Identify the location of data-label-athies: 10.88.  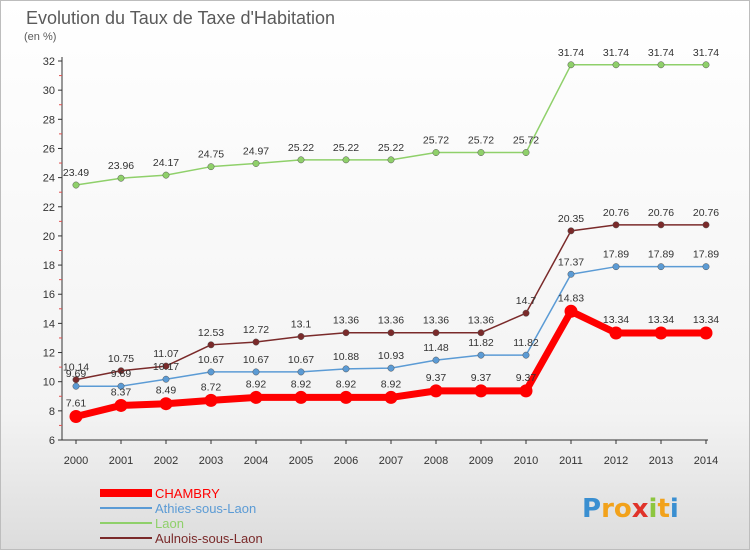
(346, 357).